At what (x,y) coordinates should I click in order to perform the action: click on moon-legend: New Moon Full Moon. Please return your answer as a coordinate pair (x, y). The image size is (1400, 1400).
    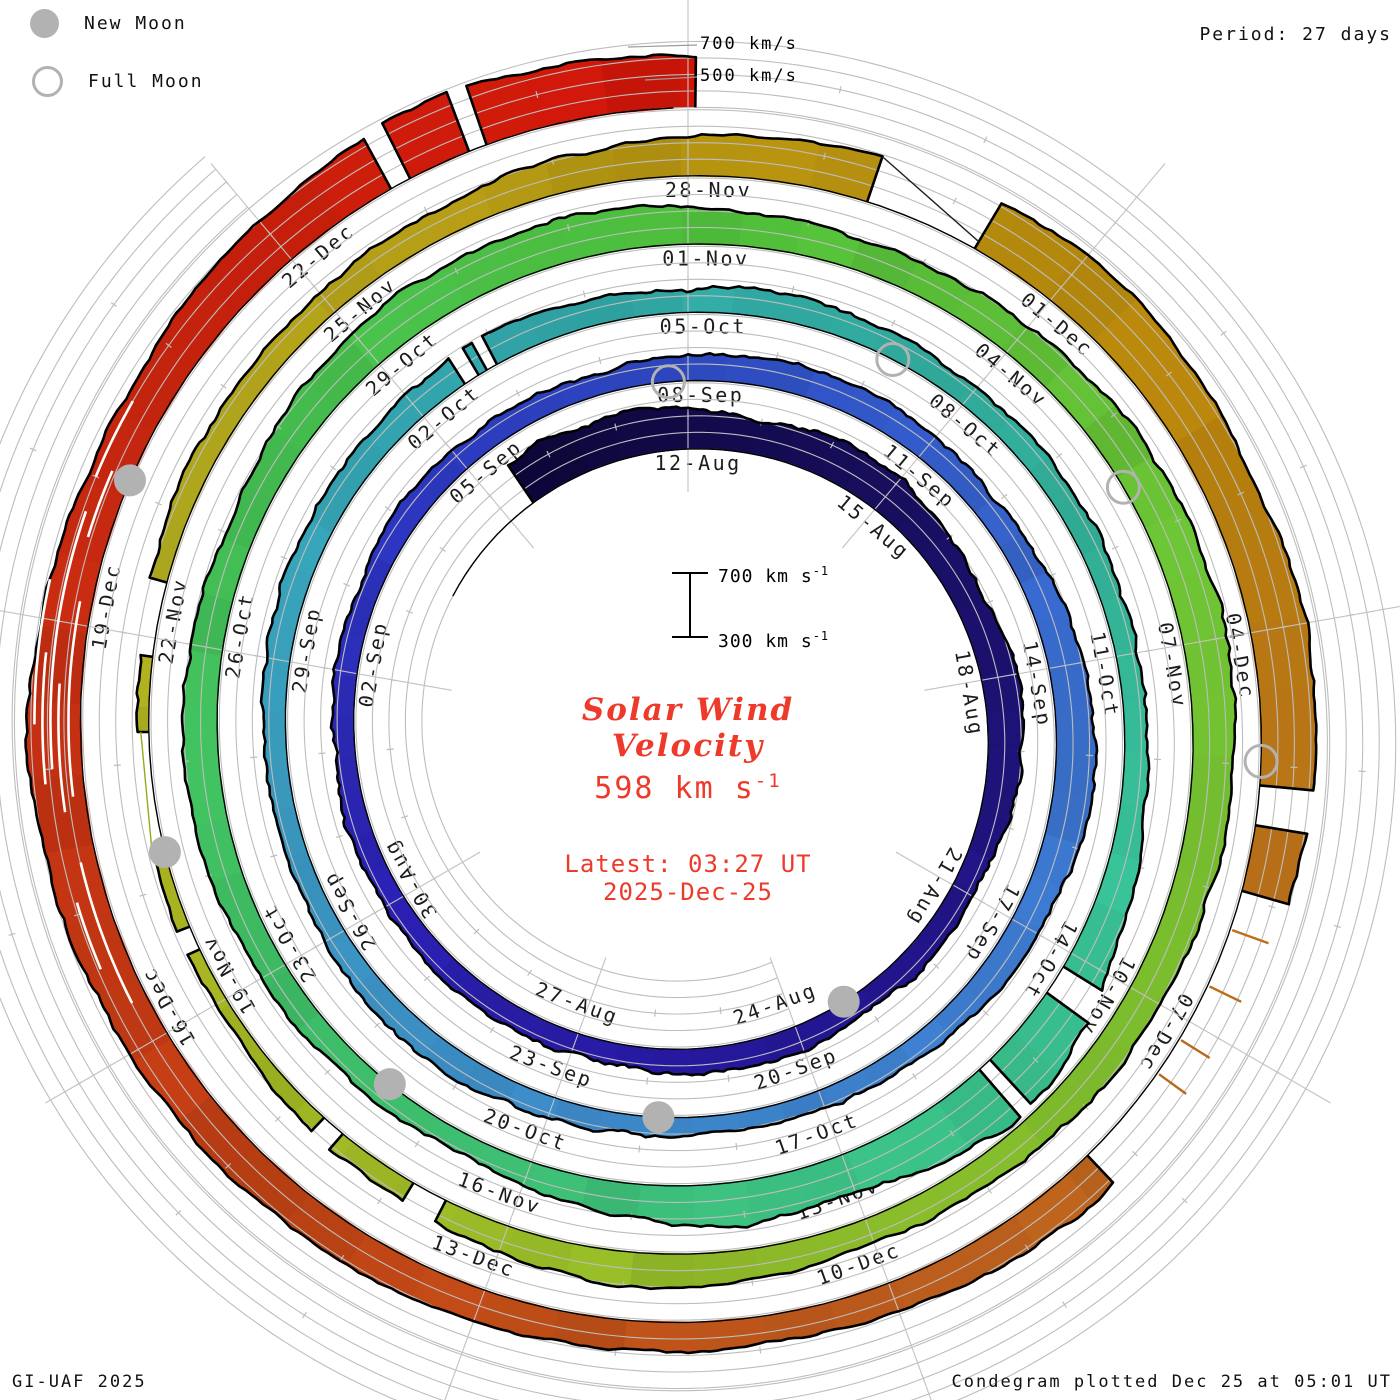
    Looking at the image, I should click on (117, 64).